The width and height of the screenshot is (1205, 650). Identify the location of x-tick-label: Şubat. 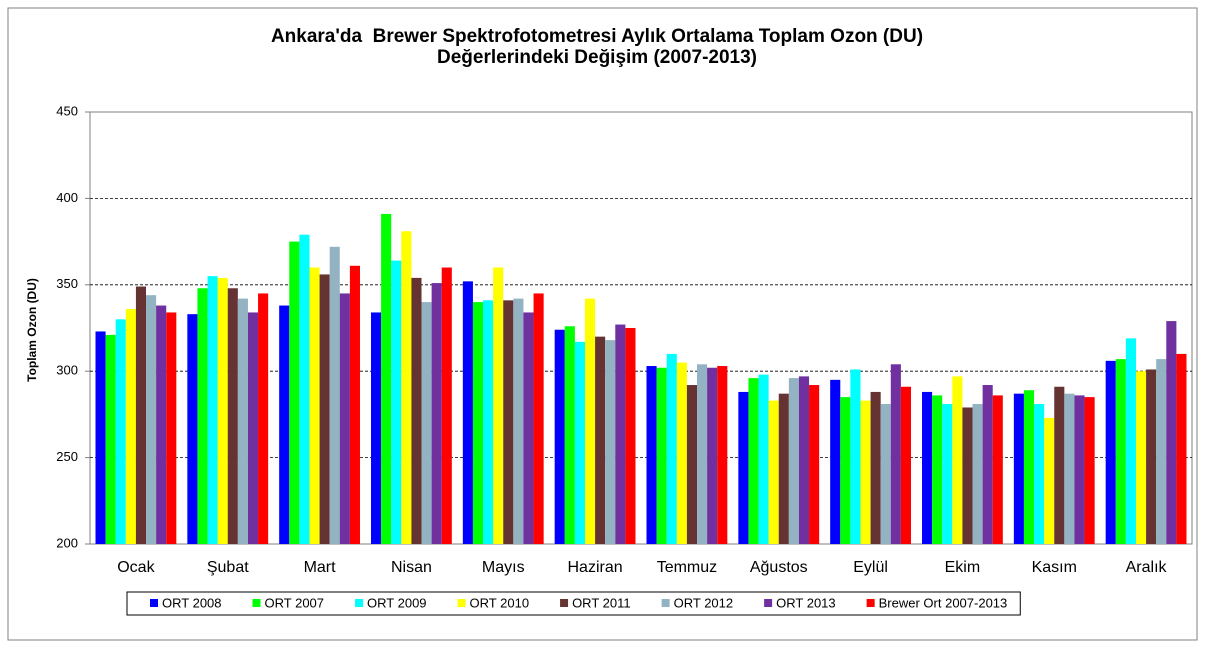
(228, 567).